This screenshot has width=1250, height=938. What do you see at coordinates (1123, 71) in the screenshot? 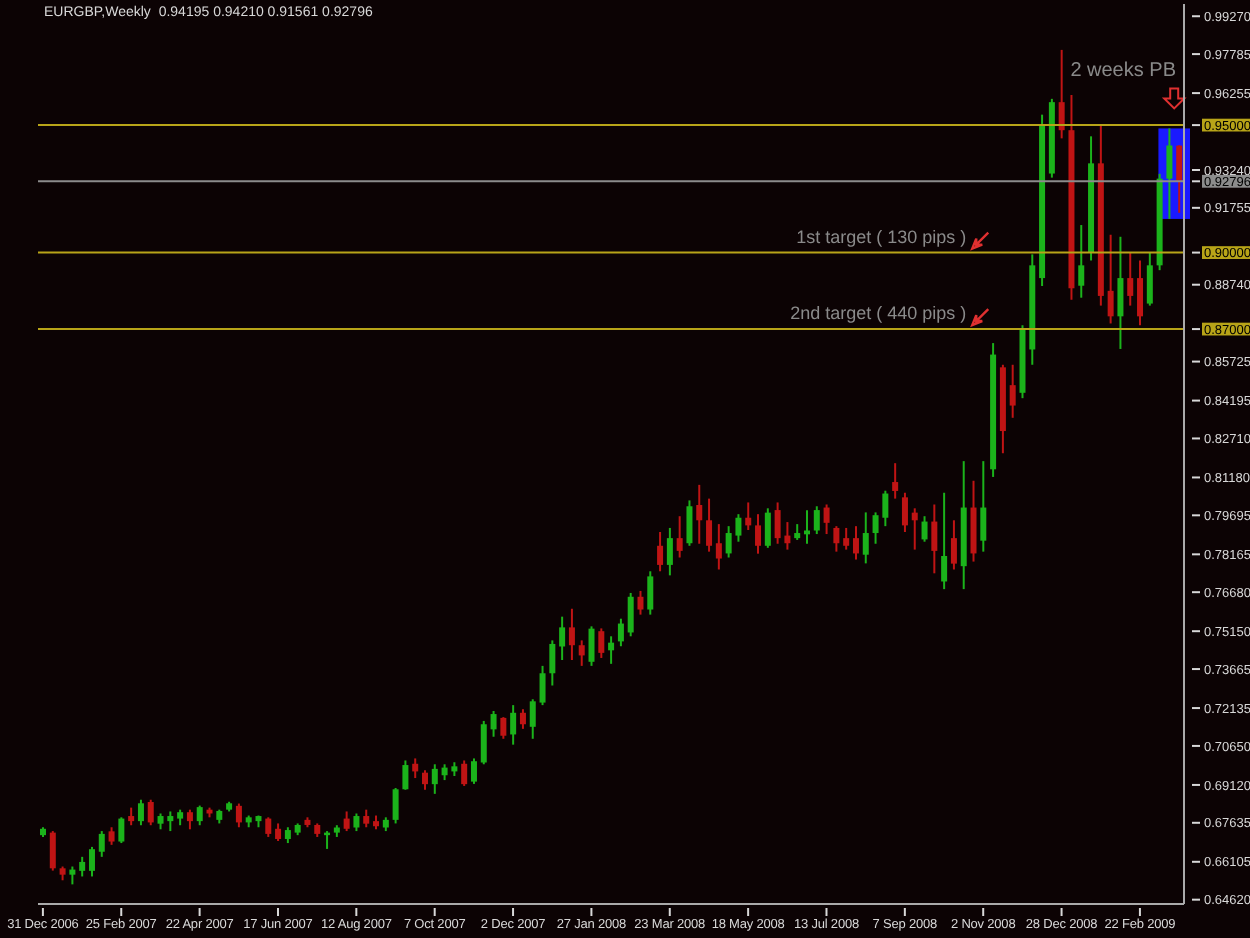
I see `annotation: 2 weeks PB` at bounding box center [1123, 71].